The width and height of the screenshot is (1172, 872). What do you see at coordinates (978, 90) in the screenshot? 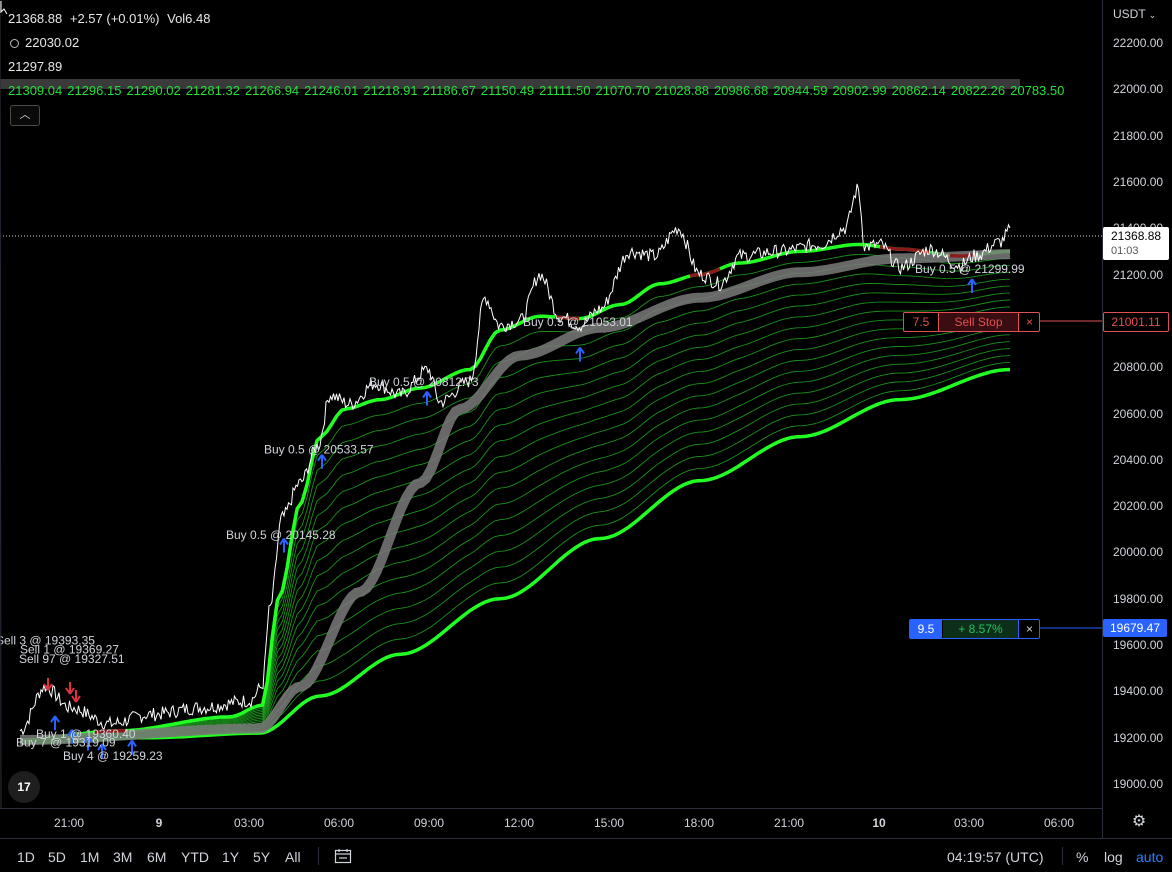
I see `ema-value: 20822.26` at bounding box center [978, 90].